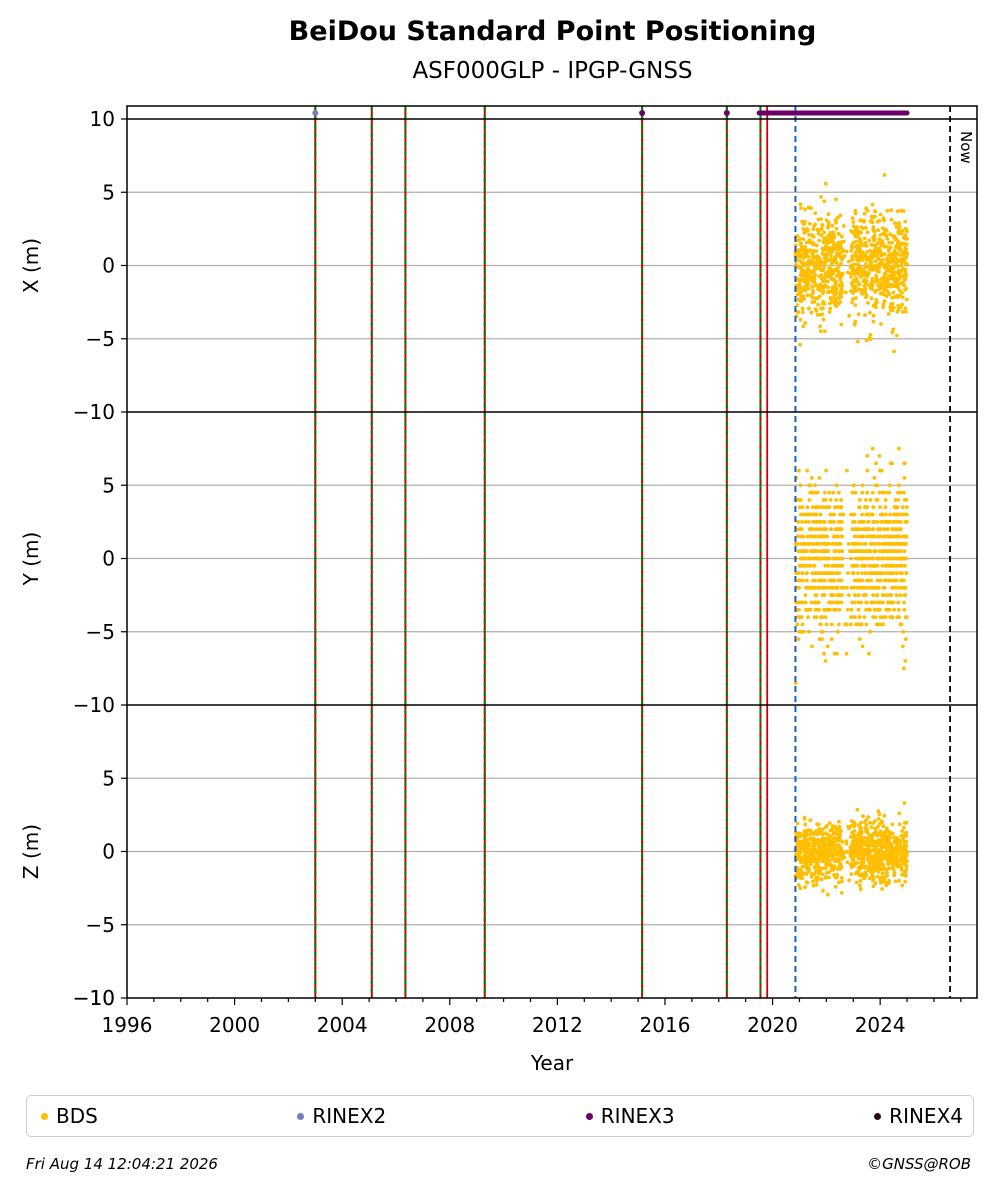 Image resolution: width=997 pixels, height=1194 pixels. Describe the element at coordinates (69, 1116) in the screenshot. I see `legend-item-bds: BDS` at that location.